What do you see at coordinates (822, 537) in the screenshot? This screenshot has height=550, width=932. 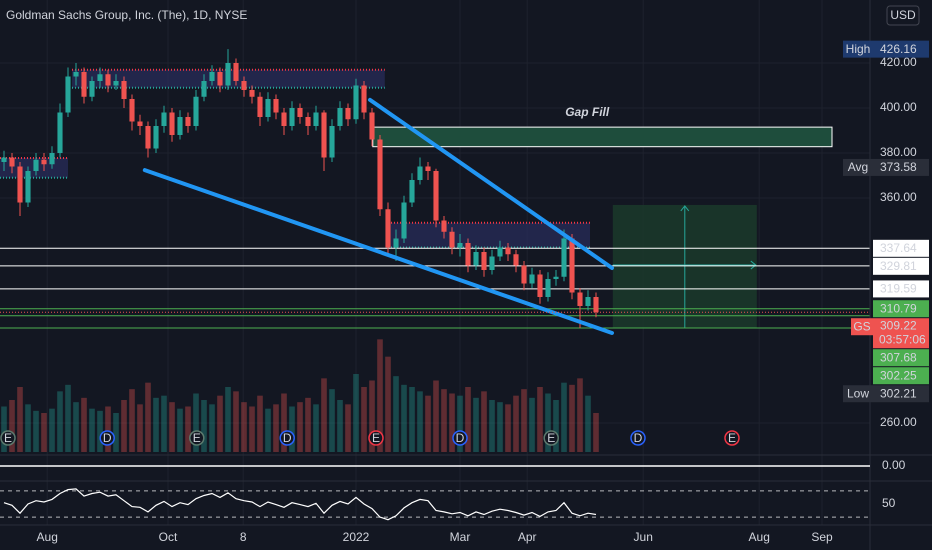 I see `x-tick-label: Sep` at bounding box center [822, 537].